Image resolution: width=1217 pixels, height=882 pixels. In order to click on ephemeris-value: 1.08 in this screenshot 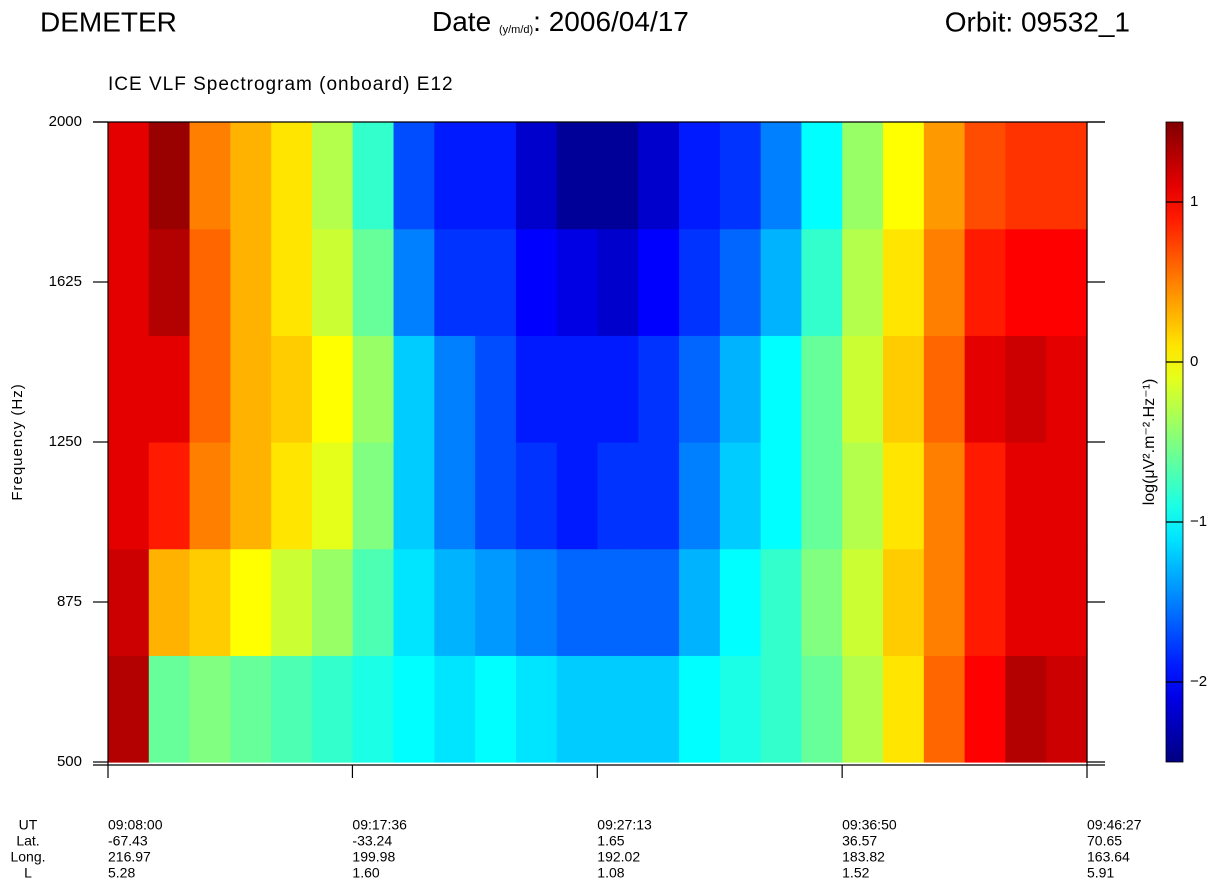, I will do `click(610, 873)`.